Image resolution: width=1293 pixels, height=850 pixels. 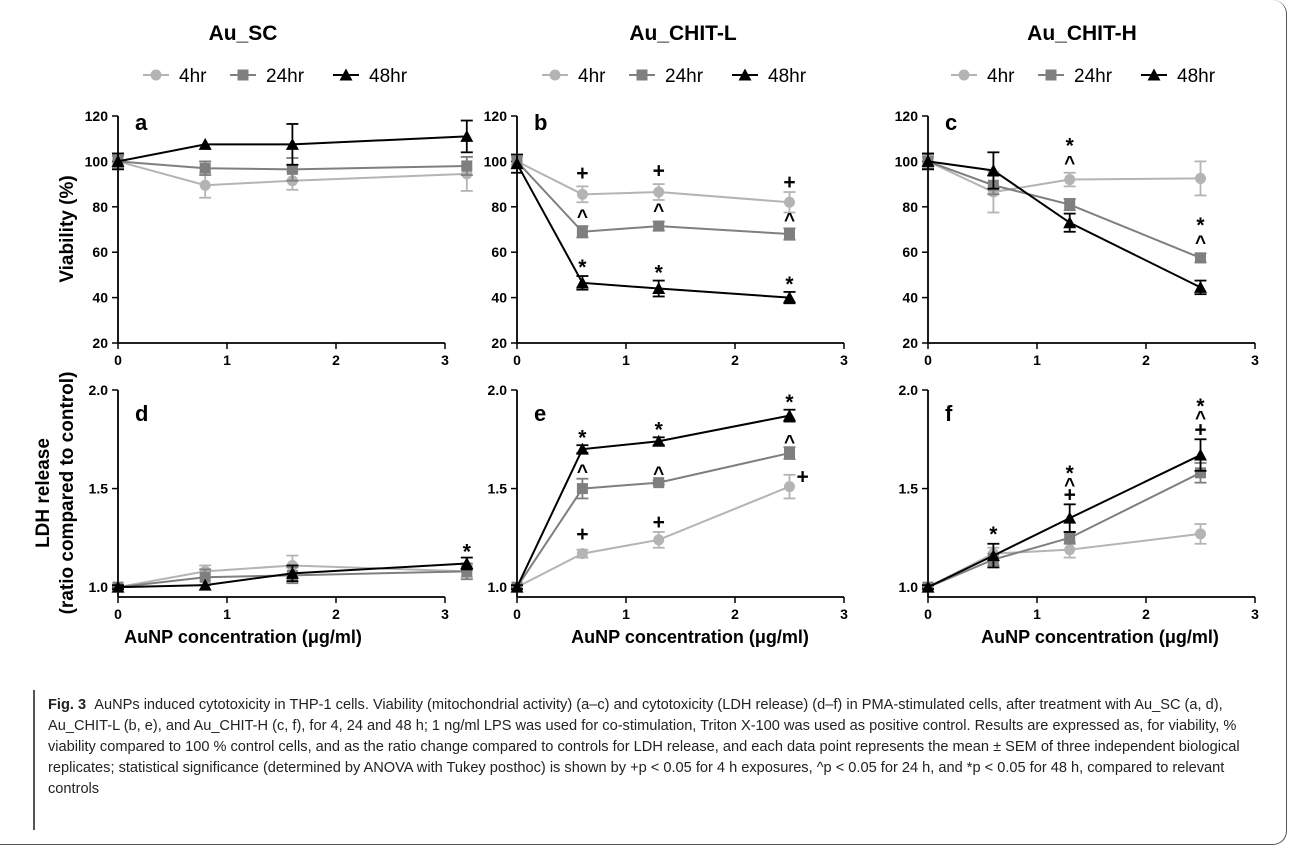 I want to click on legend-3: 4hr 24hr 48hr, so click(x=1083, y=76).